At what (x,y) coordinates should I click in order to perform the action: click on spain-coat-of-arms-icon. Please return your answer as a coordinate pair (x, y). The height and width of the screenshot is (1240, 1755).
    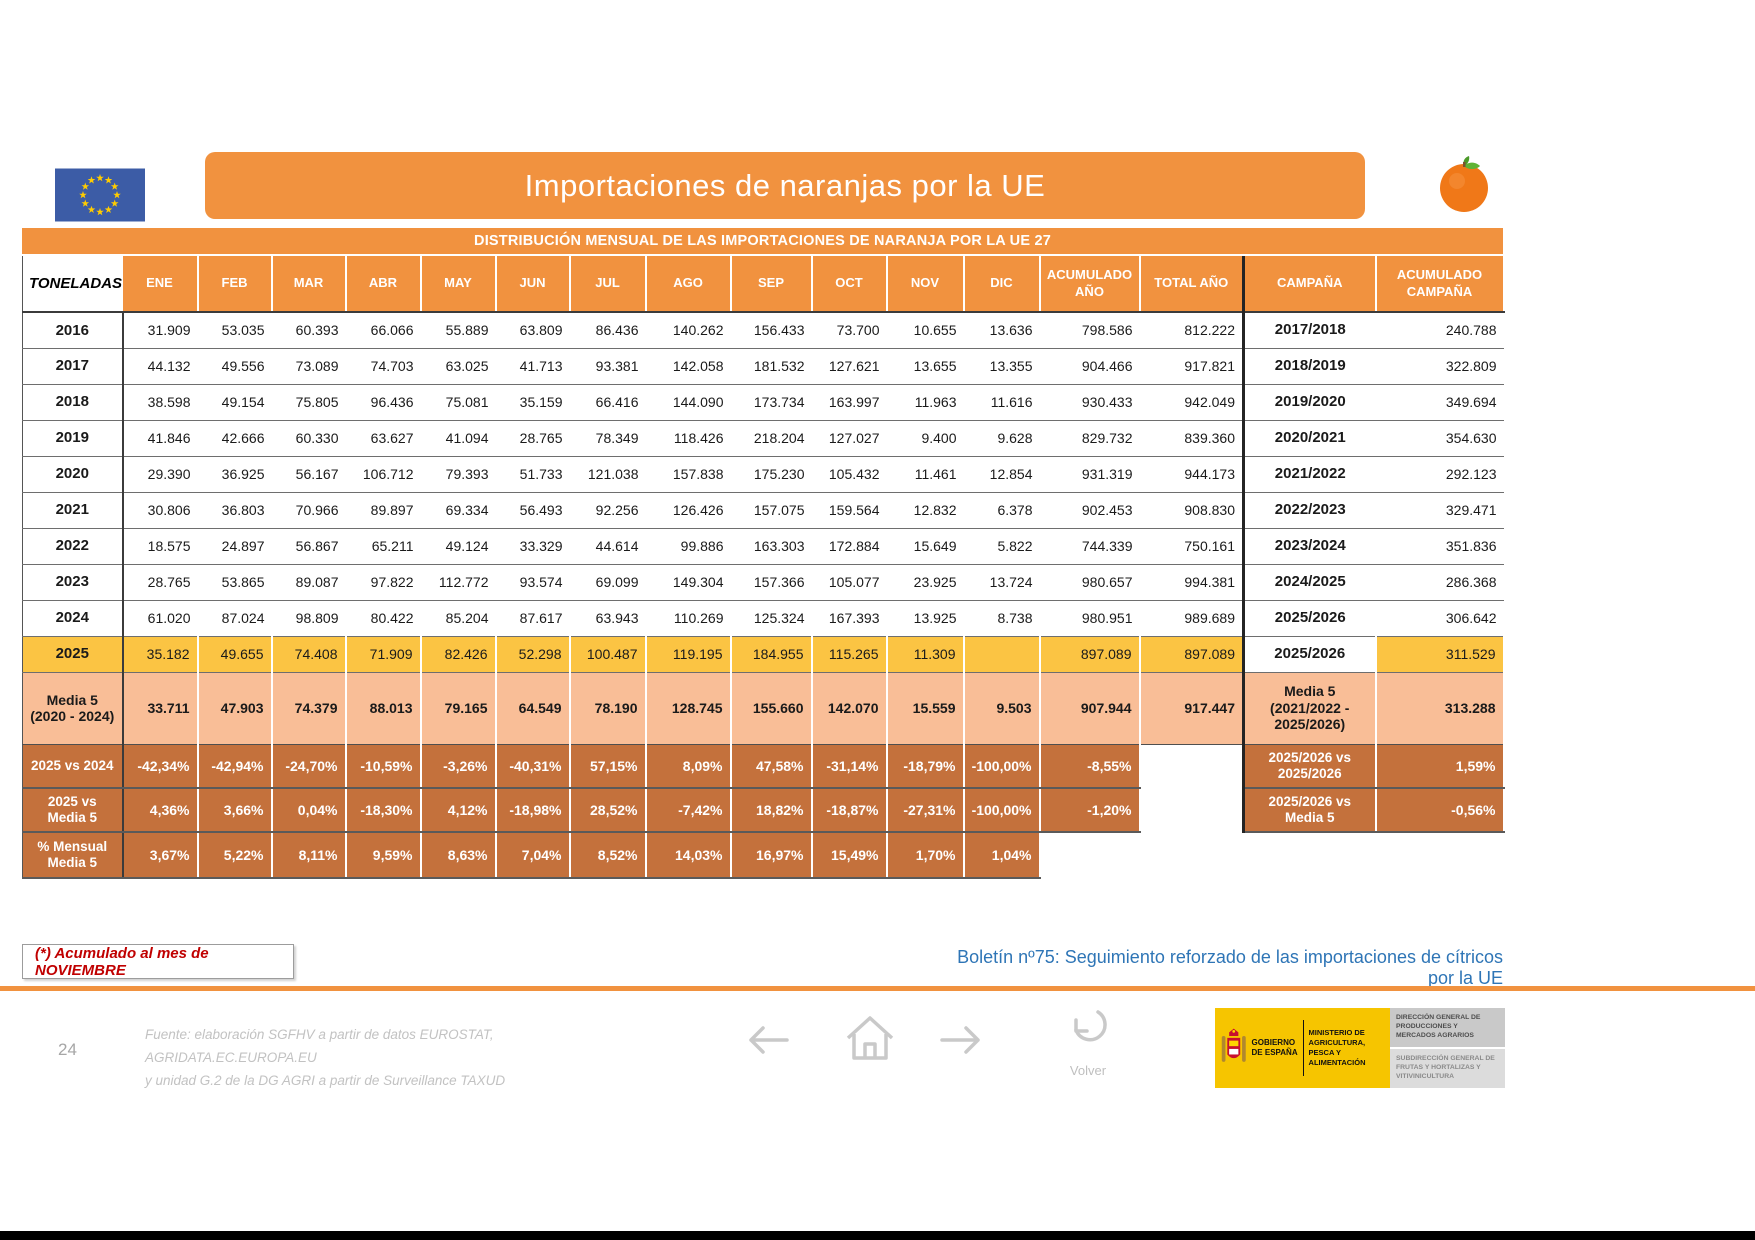
    Looking at the image, I should click on (1233, 1045).